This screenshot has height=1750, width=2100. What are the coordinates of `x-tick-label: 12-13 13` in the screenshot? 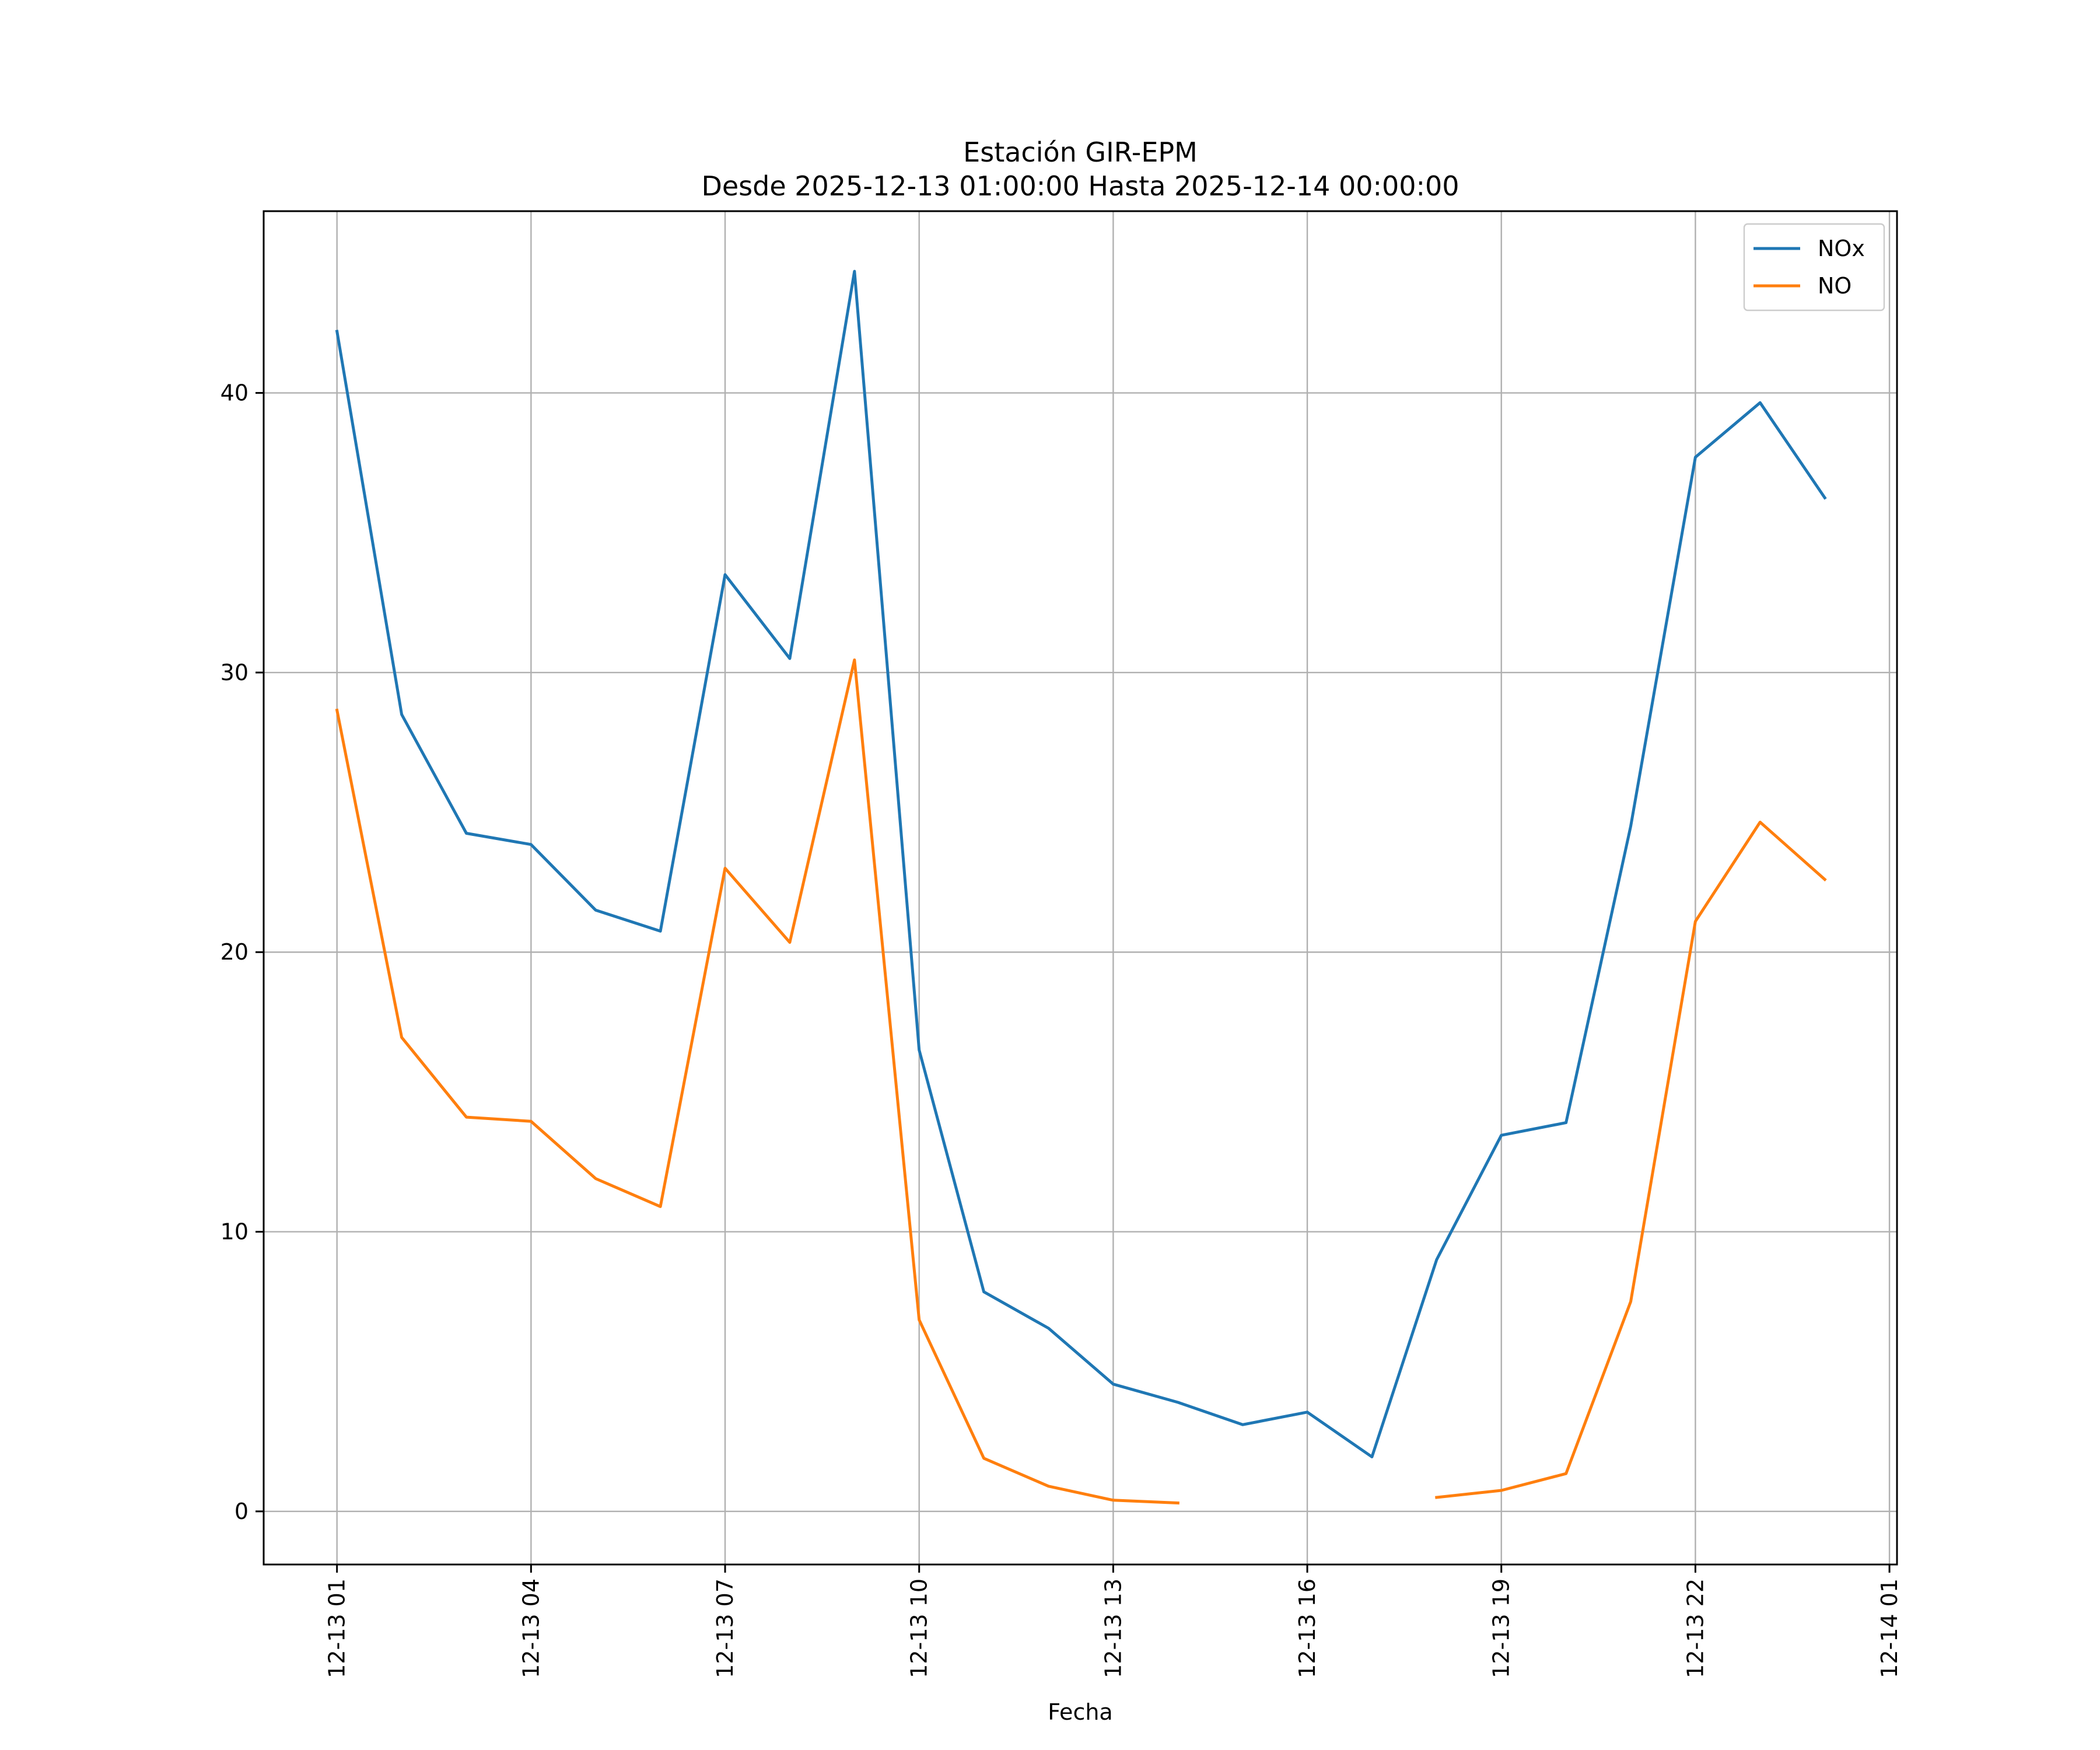 It's located at (1113, 1628).